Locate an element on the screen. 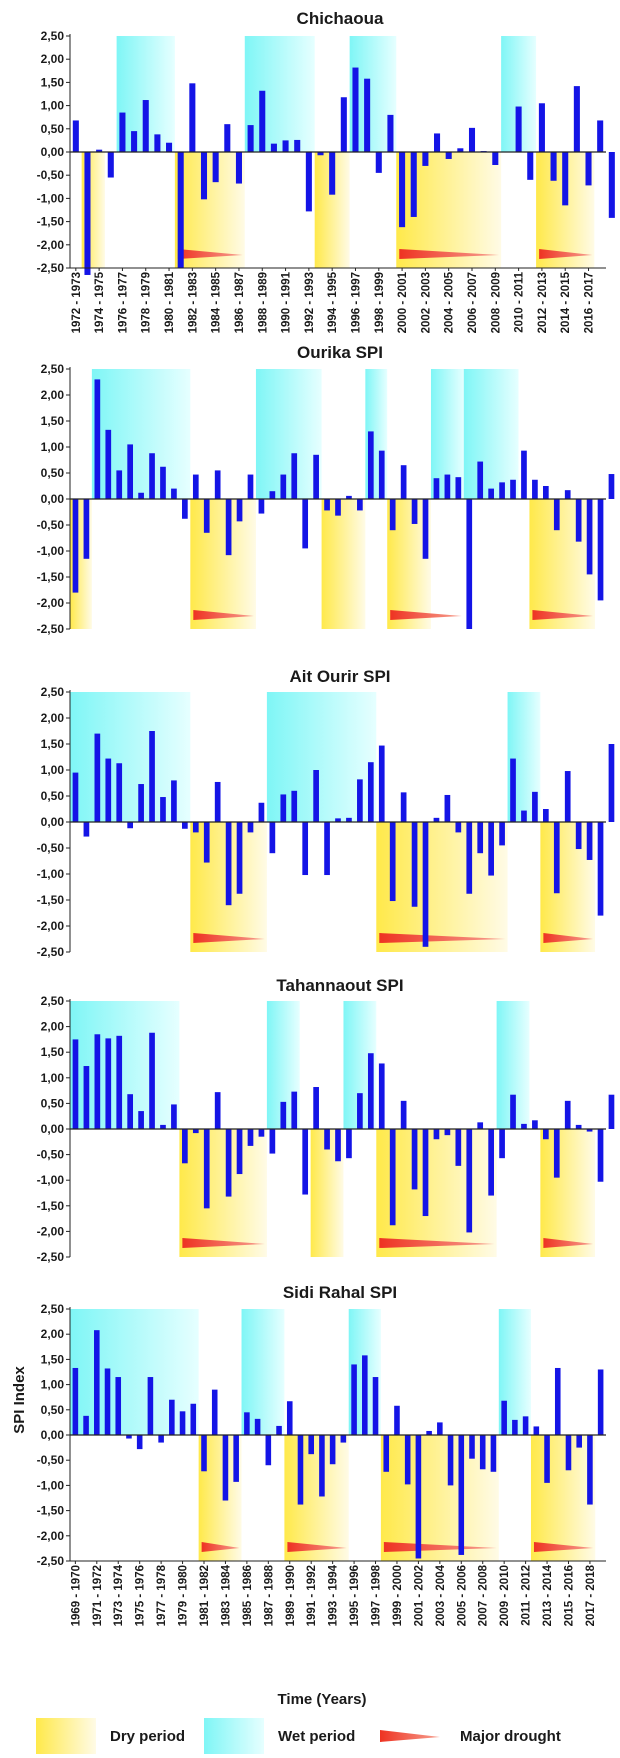  wet-period-band is located at coordinates (491, 434).